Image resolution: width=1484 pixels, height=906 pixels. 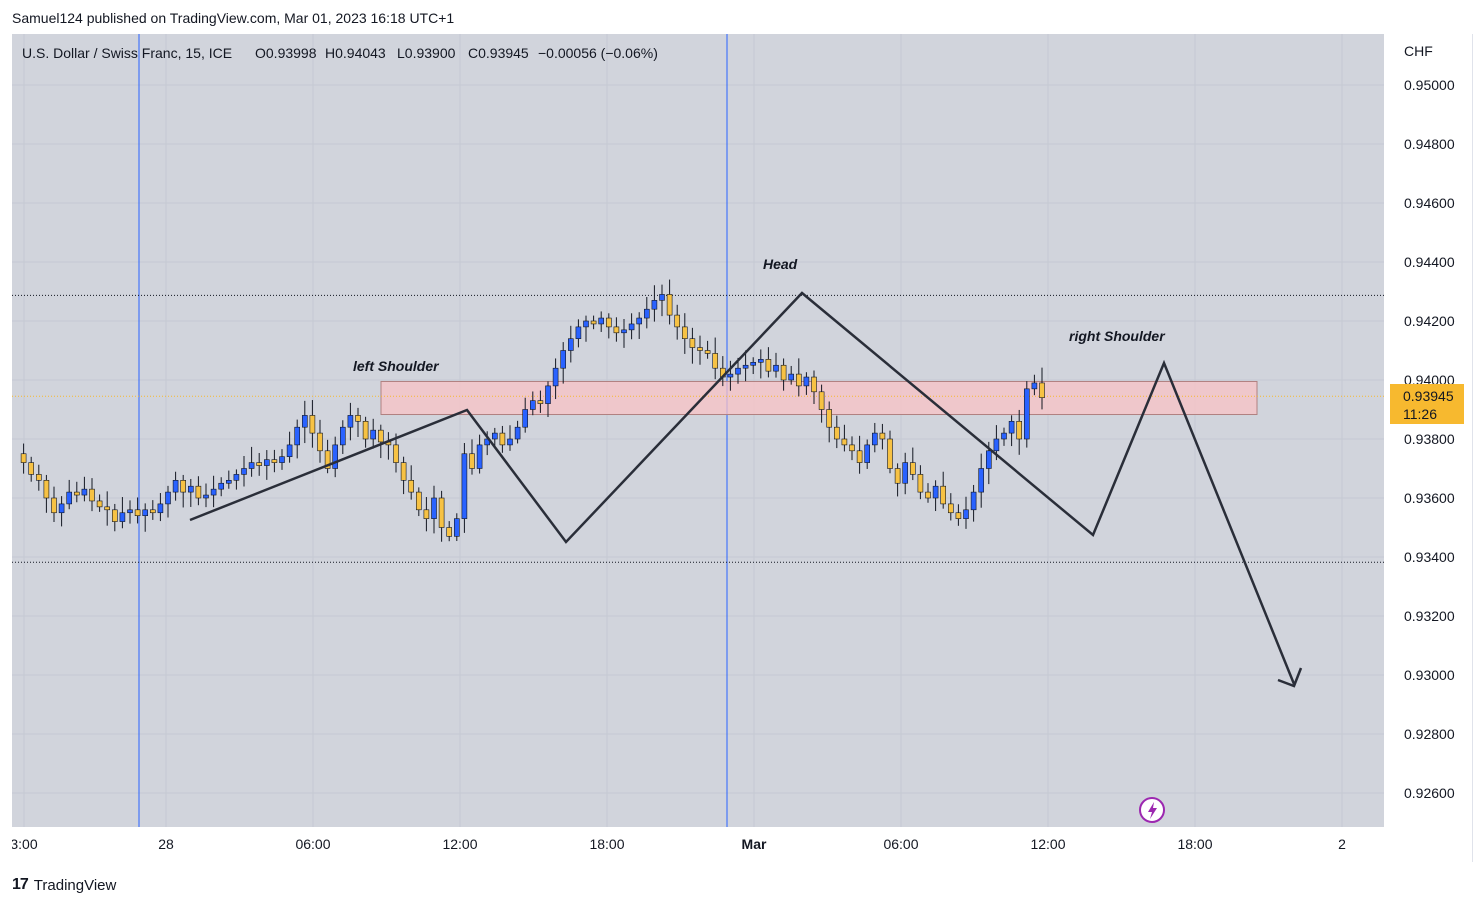 I want to click on price-axis-currency: CHF, so click(x=1418, y=51).